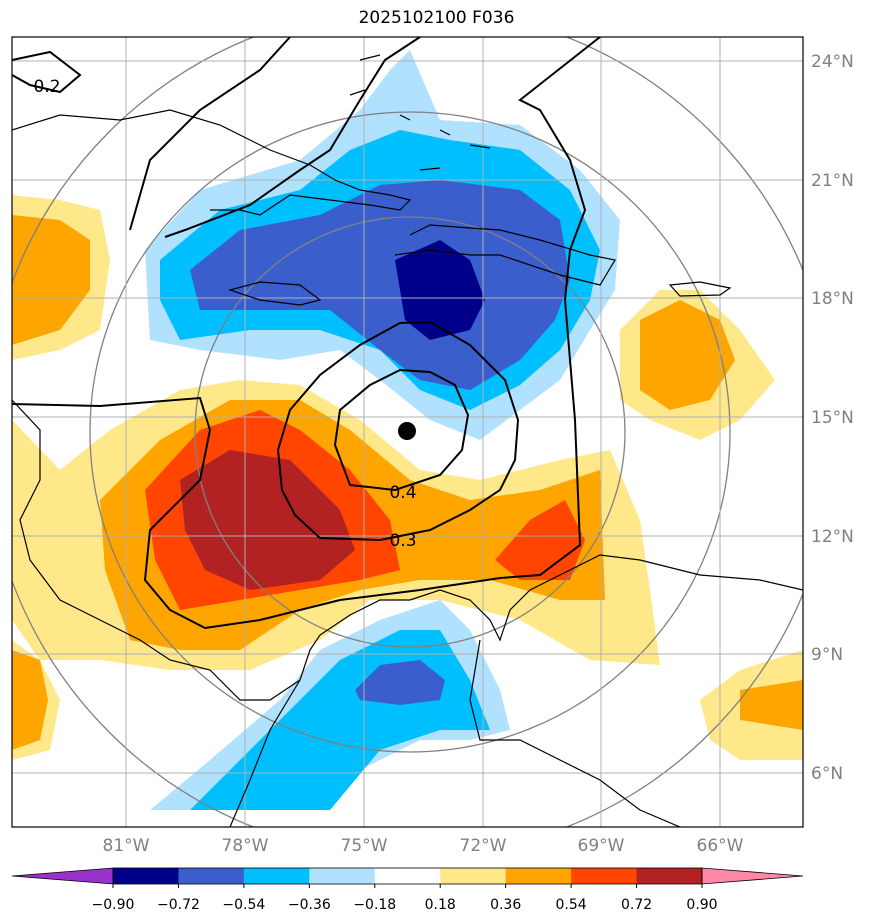 The image size is (873, 924). I want to click on contour-fill-0.36-west, so click(51, 280).